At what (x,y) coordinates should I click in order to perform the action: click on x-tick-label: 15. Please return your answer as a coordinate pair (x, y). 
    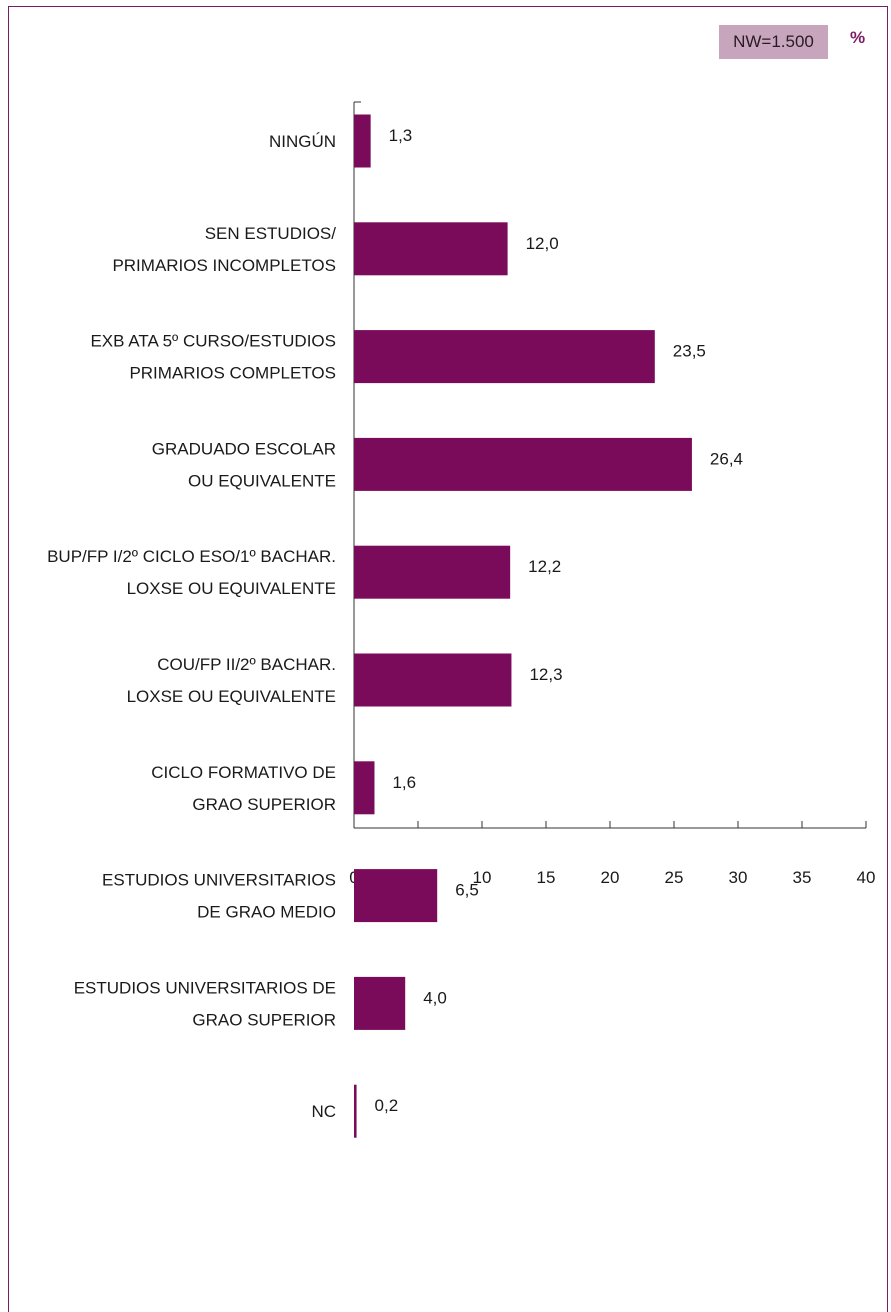
    Looking at the image, I should click on (546, 877).